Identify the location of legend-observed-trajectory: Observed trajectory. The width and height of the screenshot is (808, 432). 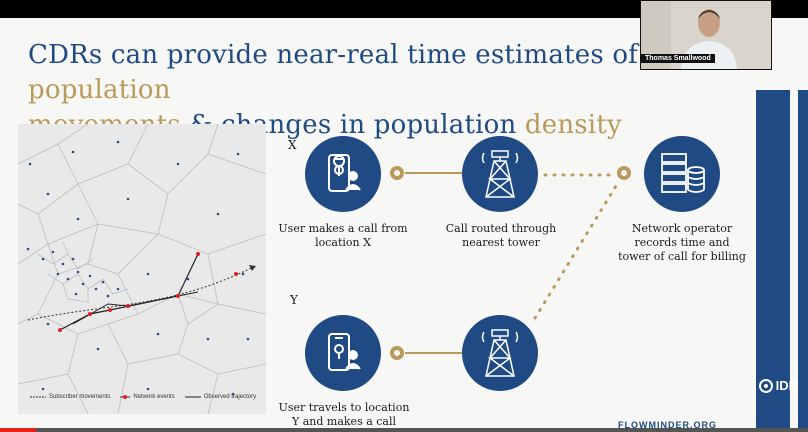
(220, 397).